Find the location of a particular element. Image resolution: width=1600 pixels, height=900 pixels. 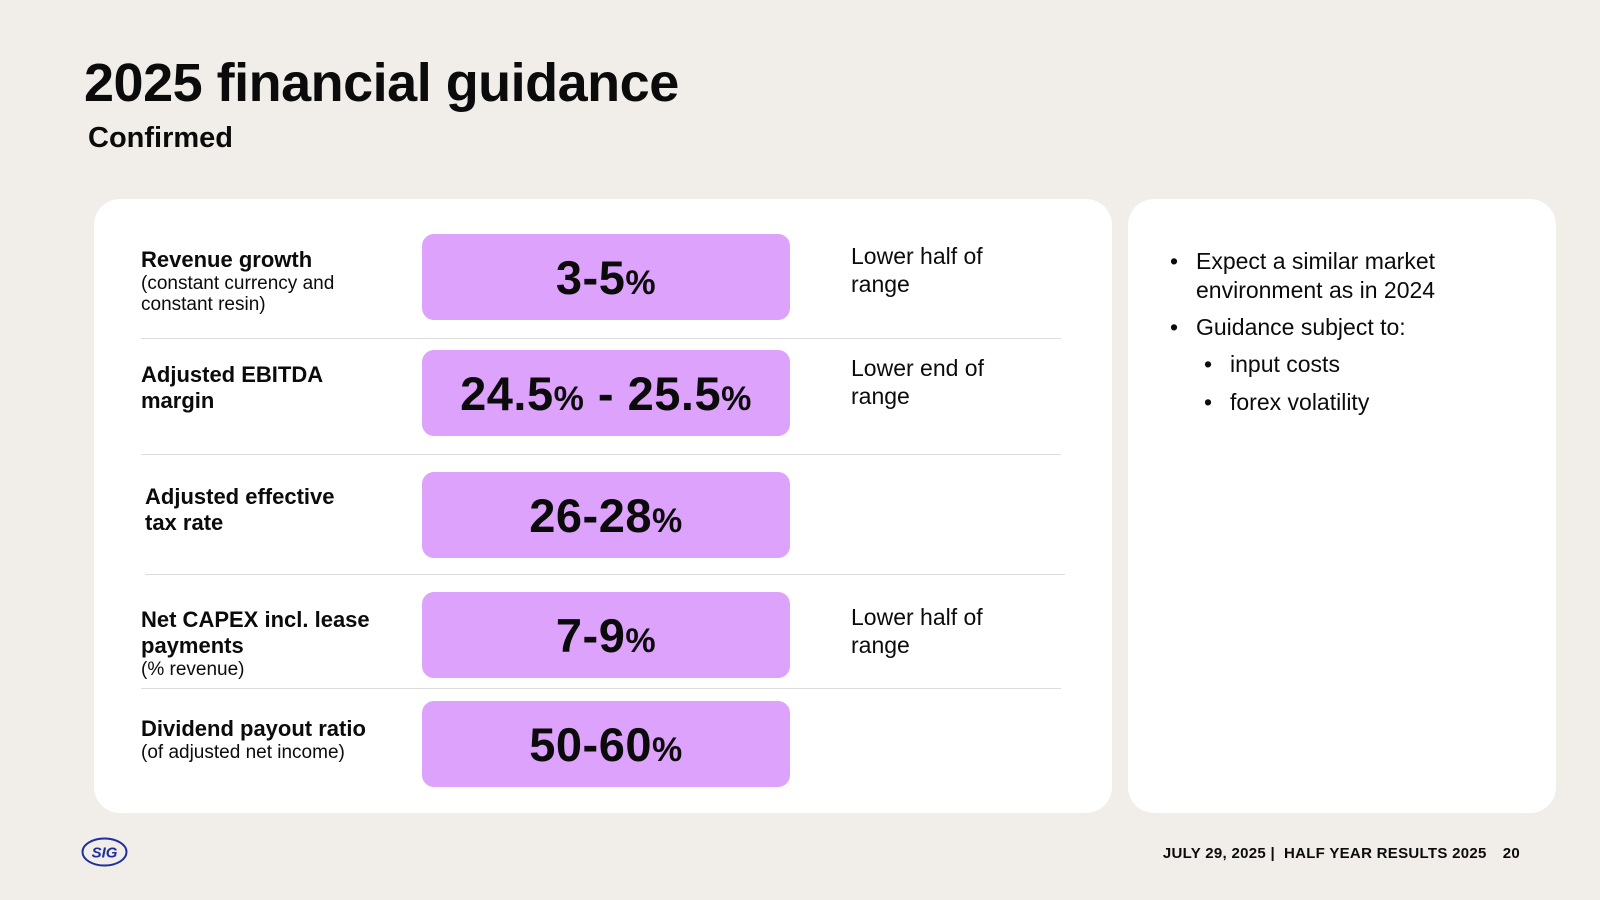

guidance-value-pill: 24.5% - 25.5% is located at coordinates (606, 393).